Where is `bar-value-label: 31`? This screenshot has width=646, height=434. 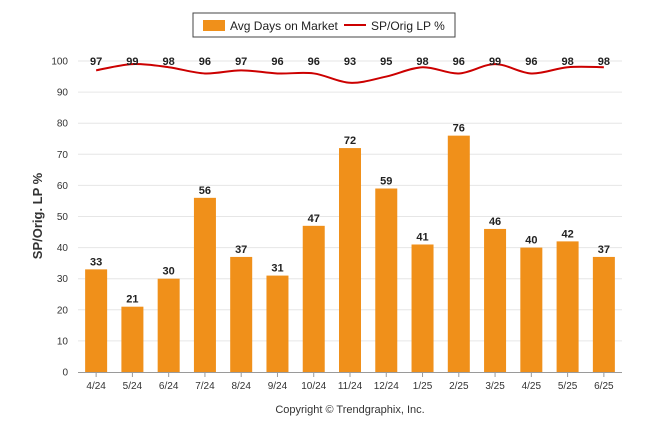 bar-value-label: 31 is located at coordinates (277, 269).